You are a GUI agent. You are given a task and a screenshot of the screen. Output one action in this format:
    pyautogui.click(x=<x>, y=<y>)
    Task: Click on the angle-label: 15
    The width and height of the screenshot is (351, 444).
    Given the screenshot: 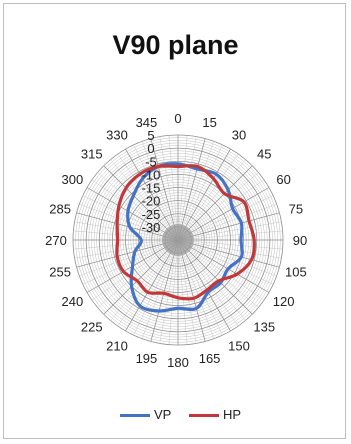 What is the action you would take?
    pyautogui.click(x=209, y=122)
    